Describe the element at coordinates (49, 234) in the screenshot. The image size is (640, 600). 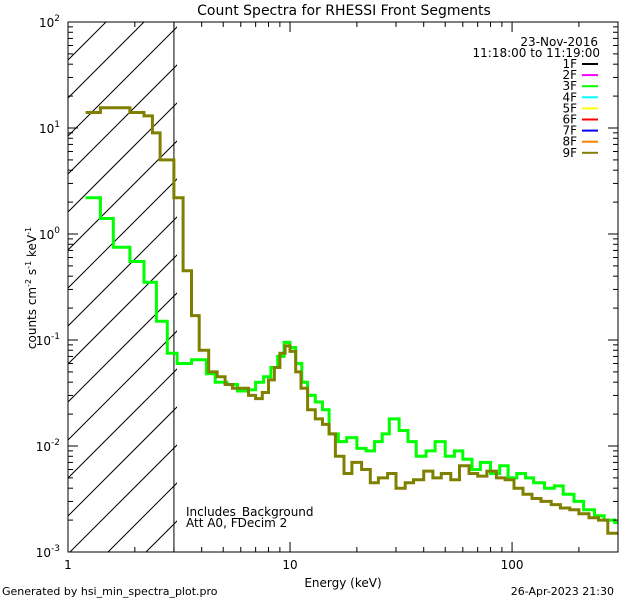
I see `y-tick-label: 10⁰` at that location.